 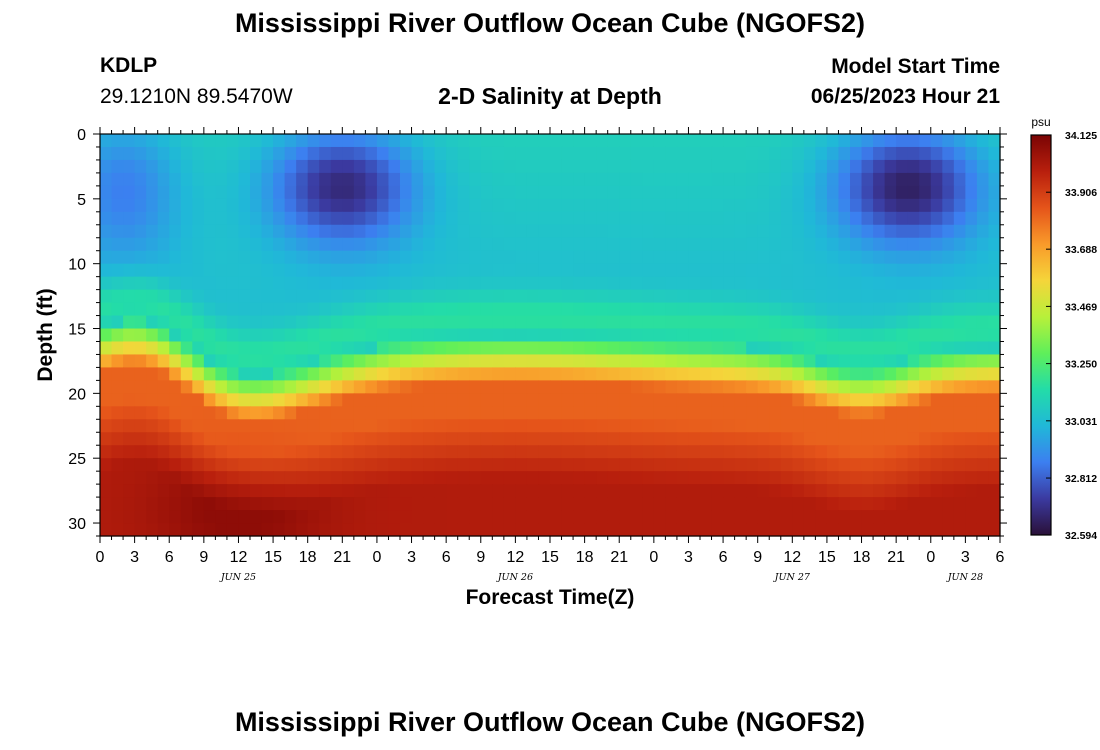 What do you see at coordinates (1041, 335) in the screenshot?
I see `colorbar` at bounding box center [1041, 335].